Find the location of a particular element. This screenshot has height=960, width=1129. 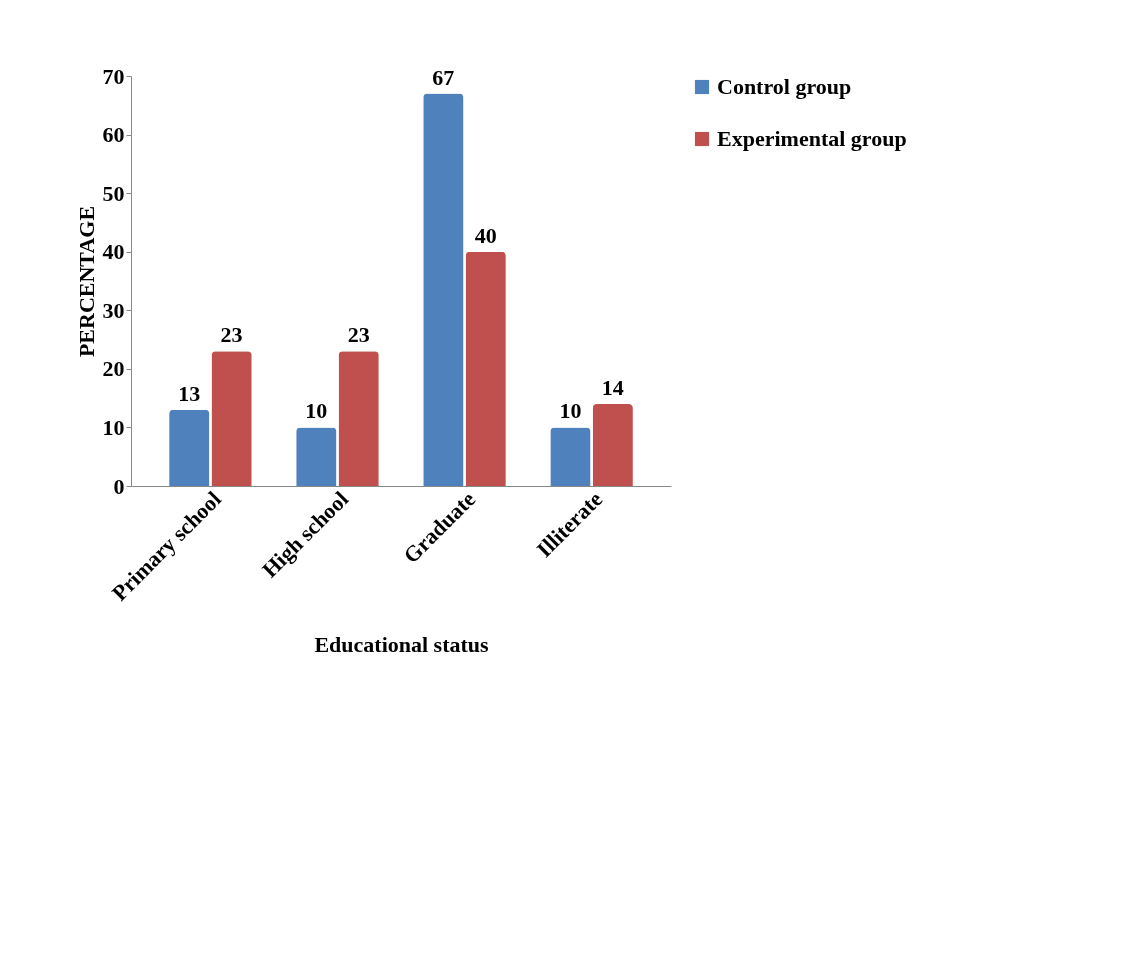

y-tick-label: 40 is located at coordinates (113, 252).